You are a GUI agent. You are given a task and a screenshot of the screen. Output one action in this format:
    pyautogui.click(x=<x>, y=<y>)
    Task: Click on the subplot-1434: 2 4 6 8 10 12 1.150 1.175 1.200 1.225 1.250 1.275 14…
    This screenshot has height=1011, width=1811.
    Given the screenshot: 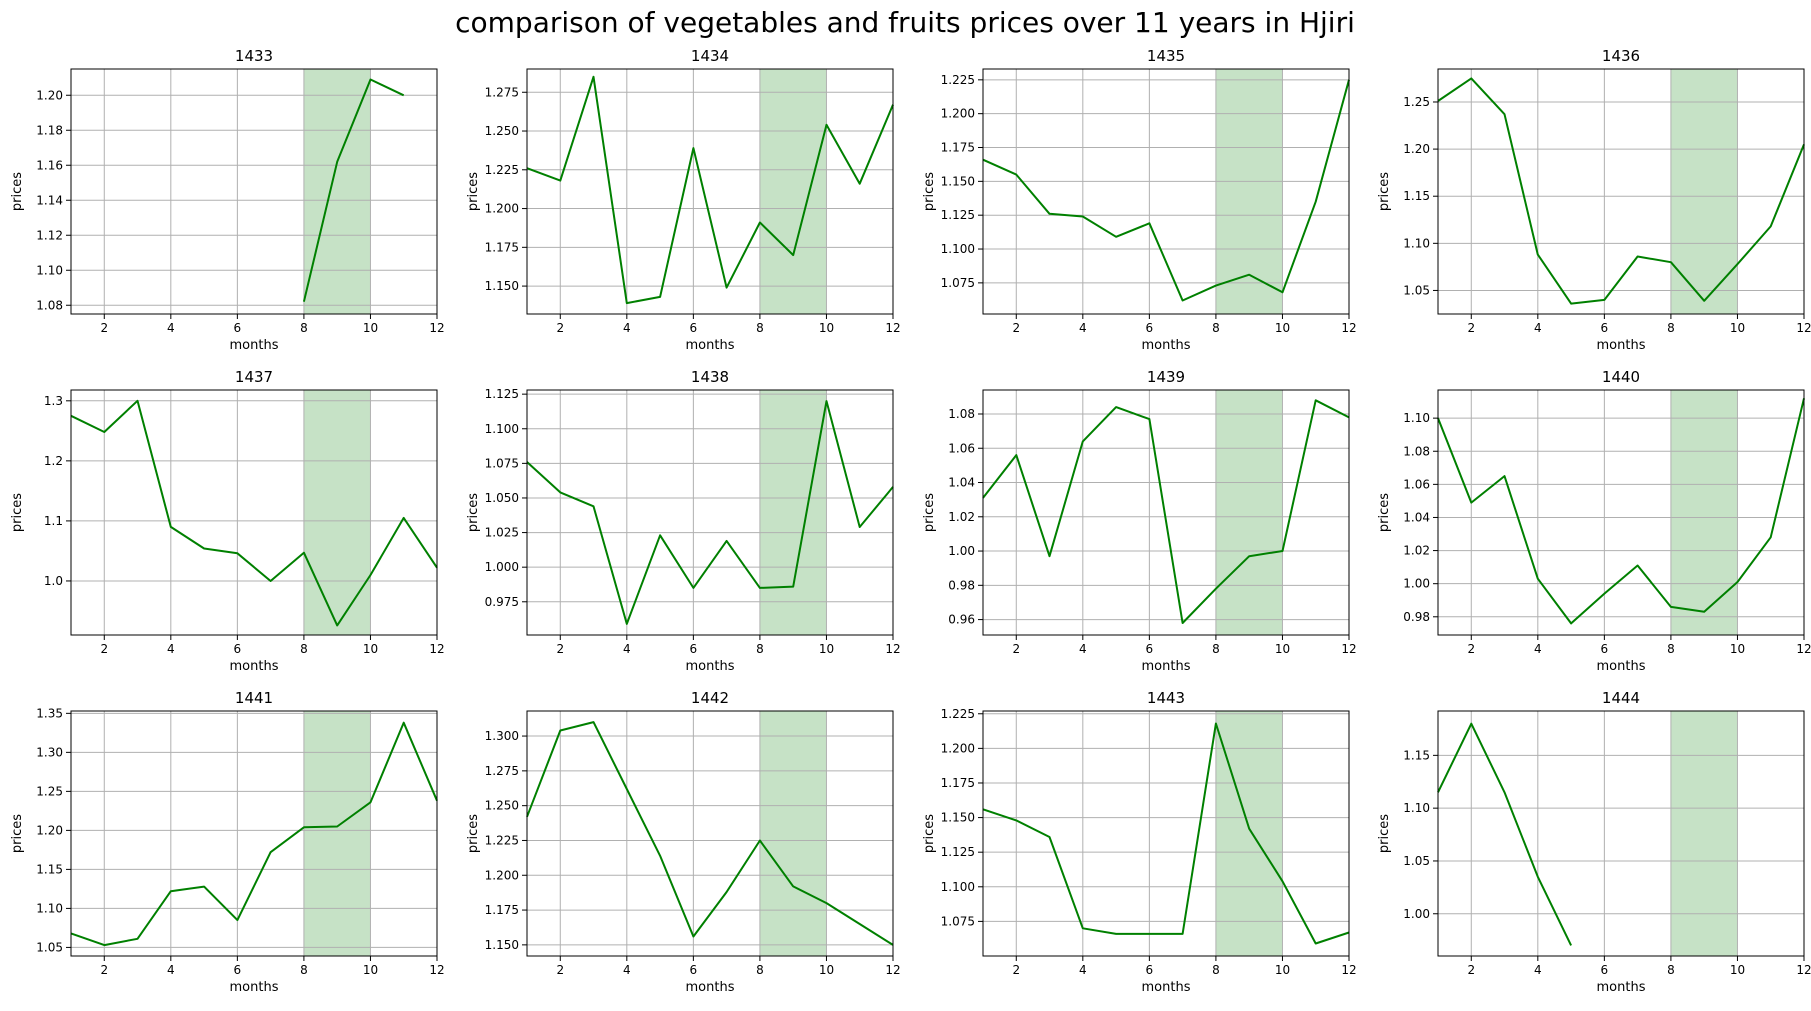 What is the action you would take?
    pyautogui.click(x=683, y=200)
    